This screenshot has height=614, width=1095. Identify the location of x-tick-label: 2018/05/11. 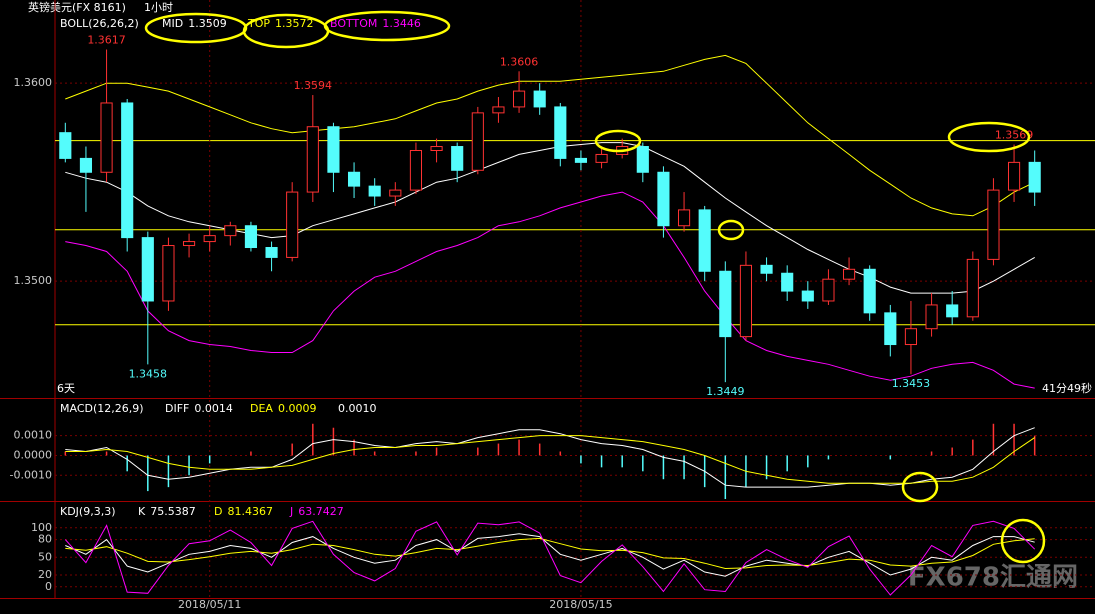
(209, 604).